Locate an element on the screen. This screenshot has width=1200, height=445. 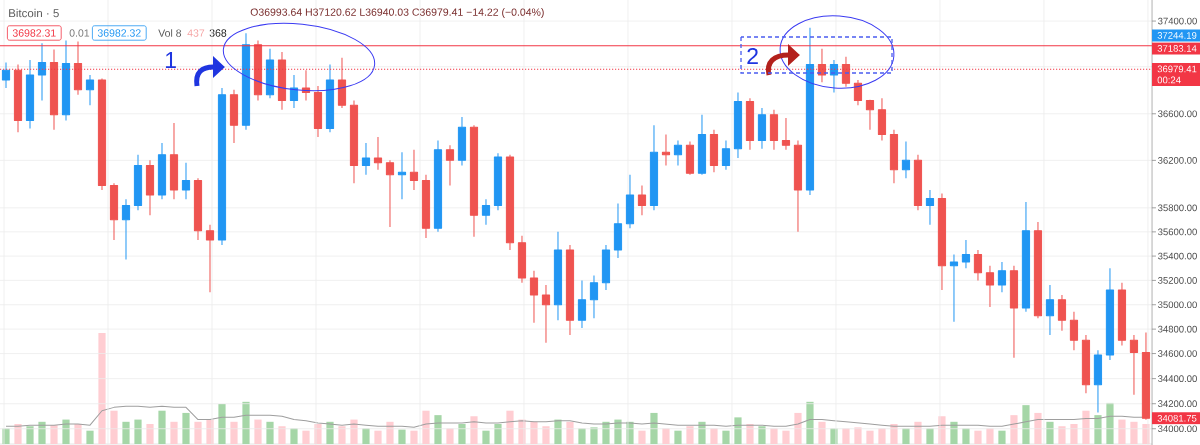
y-tick-label: 35000.00 is located at coordinates (1177, 305).